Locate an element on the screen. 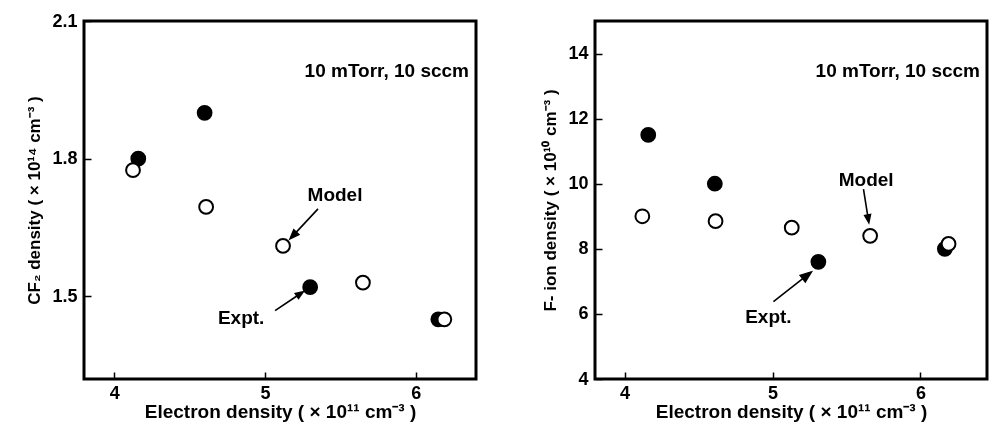 This screenshot has height=427, width=1007. y-tick-label: 14 is located at coordinates (578, 53).